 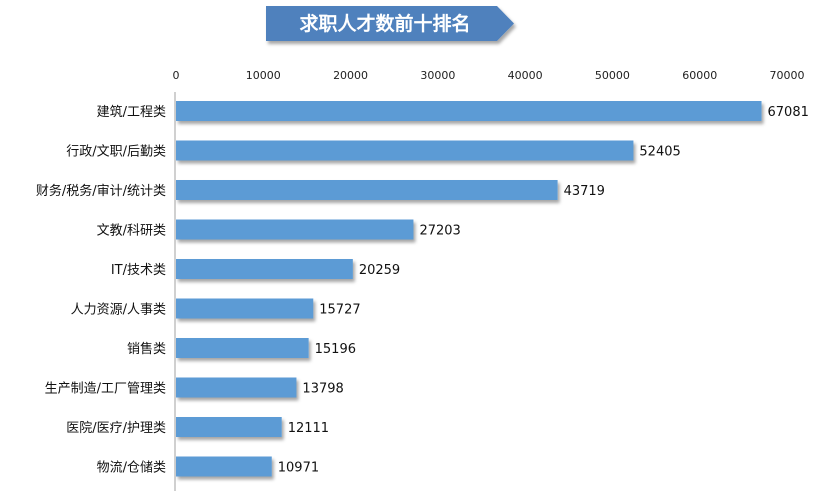 I want to click on chart-title: 求职人才数前十排名, so click(x=384, y=23).